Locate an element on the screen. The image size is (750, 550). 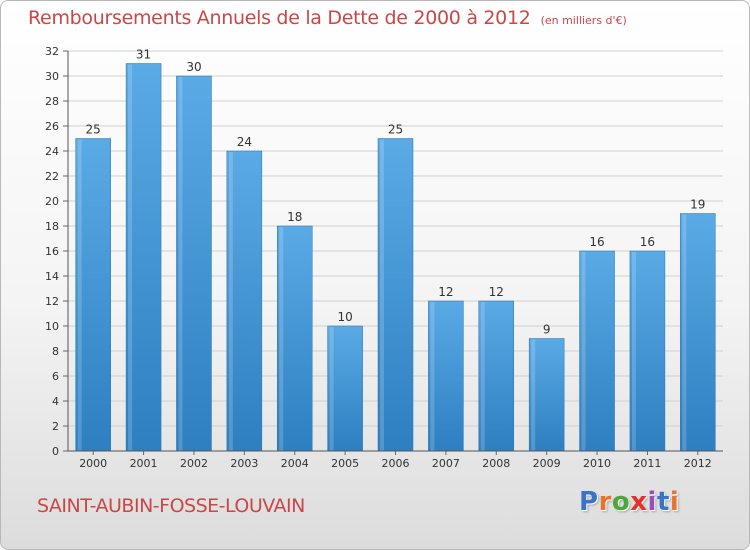
data-label: 18 is located at coordinates (294, 217).